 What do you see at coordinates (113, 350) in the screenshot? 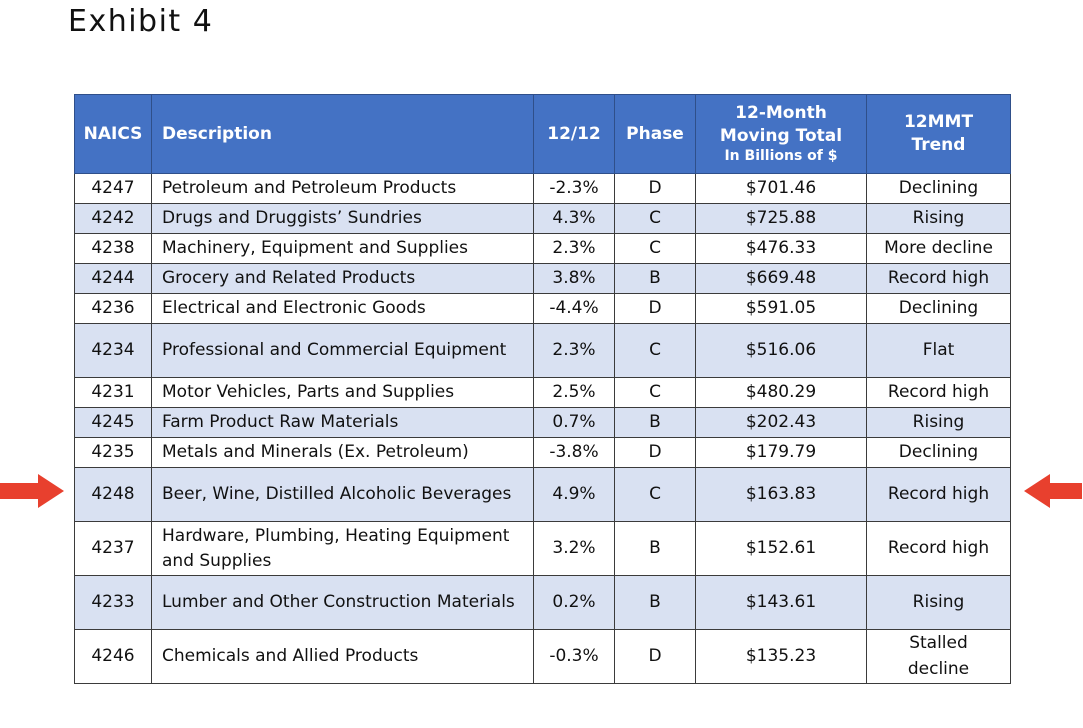
I see `cell-naics: 4234` at bounding box center [113, 350].